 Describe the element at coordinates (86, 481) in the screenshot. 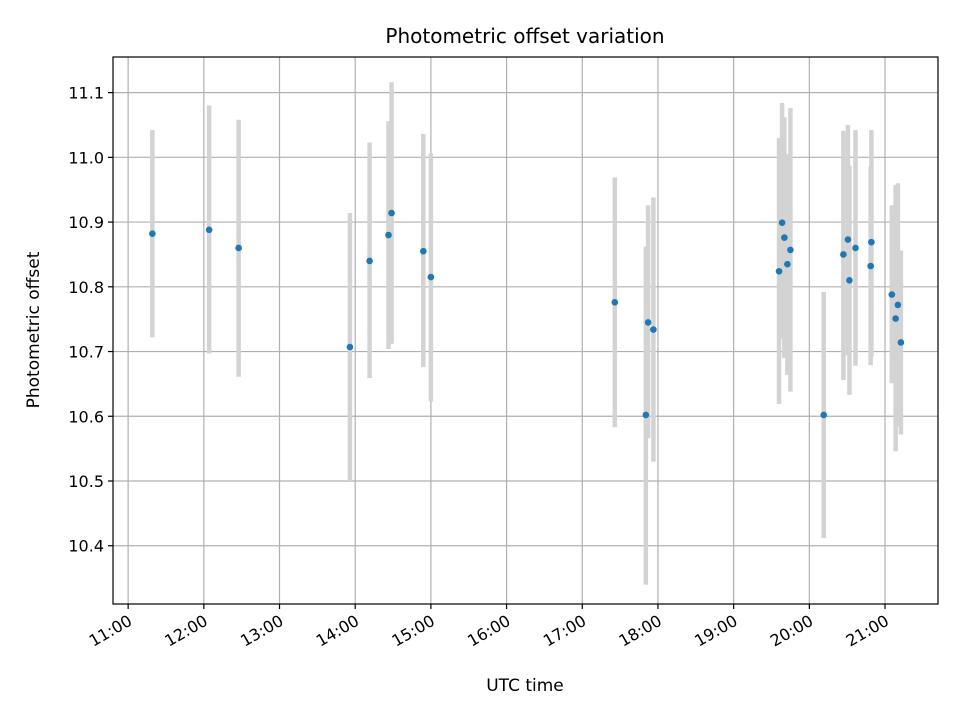

I see `y-tick-label: 10.5` at that location.